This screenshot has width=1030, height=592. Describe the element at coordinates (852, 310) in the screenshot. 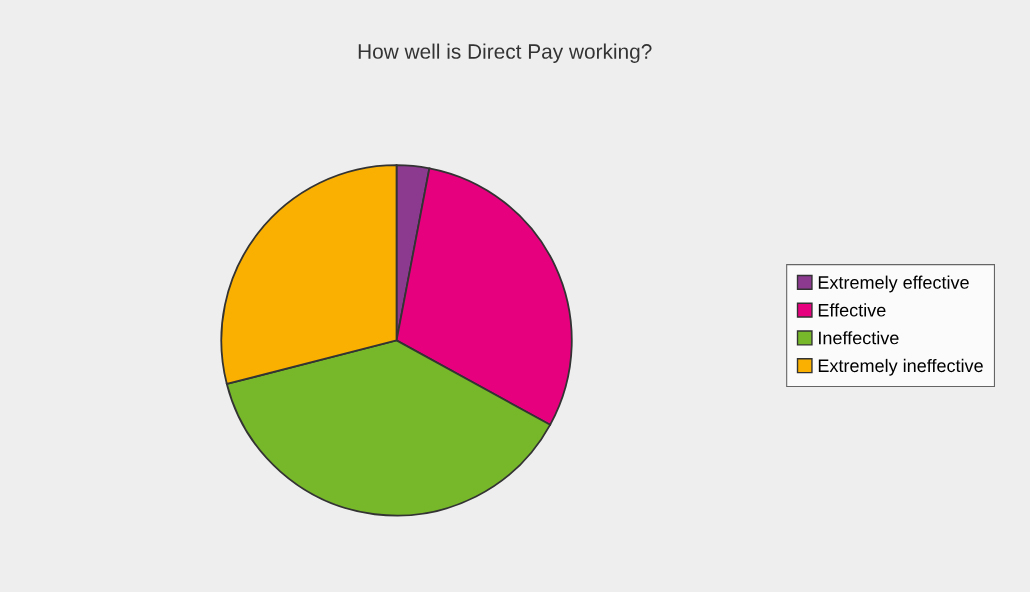

I see `legend-label: Effective` at that location.